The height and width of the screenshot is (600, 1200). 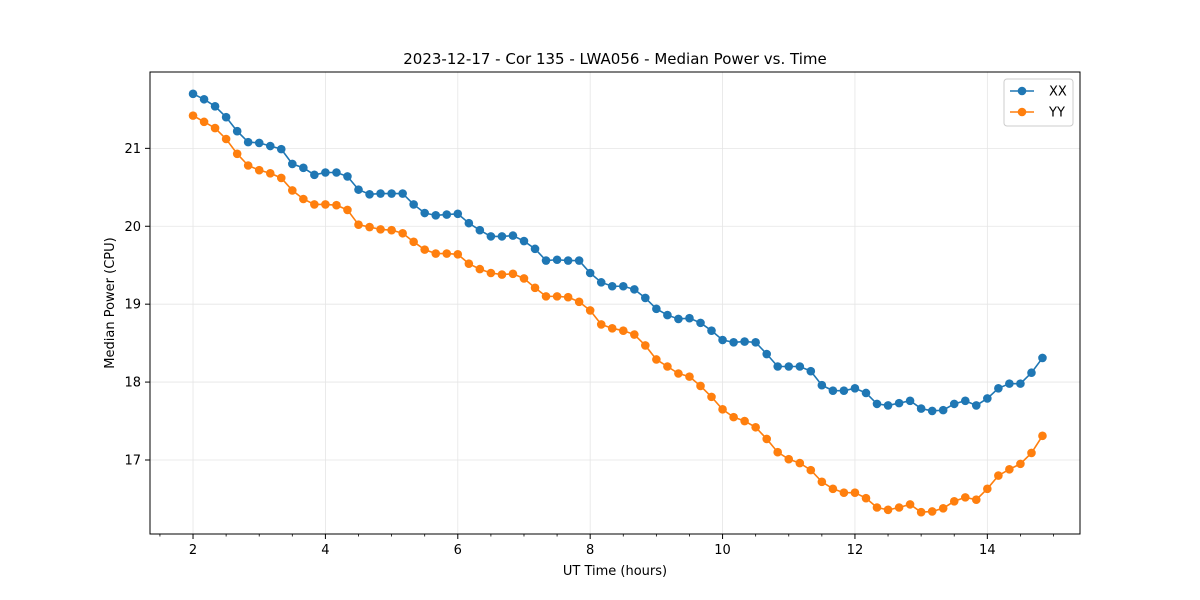 What do you see at coordinates (722, 550) in the screenshot?
I see `x-tick-label: 10` at bounding box center [722, 550].